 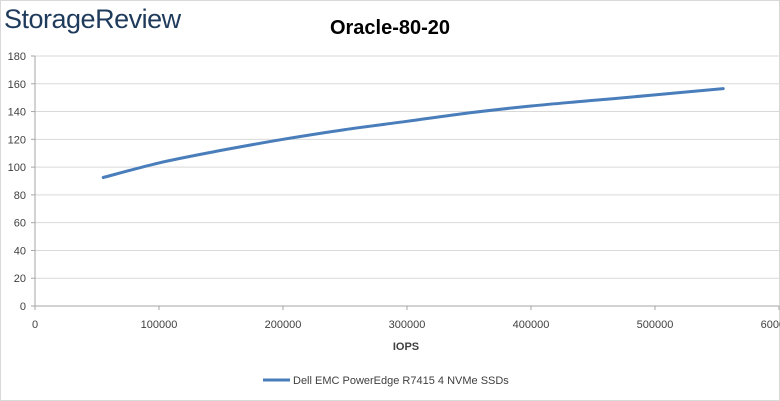 I want to click on y-tick-label: 120, so click(x=17, y=140).